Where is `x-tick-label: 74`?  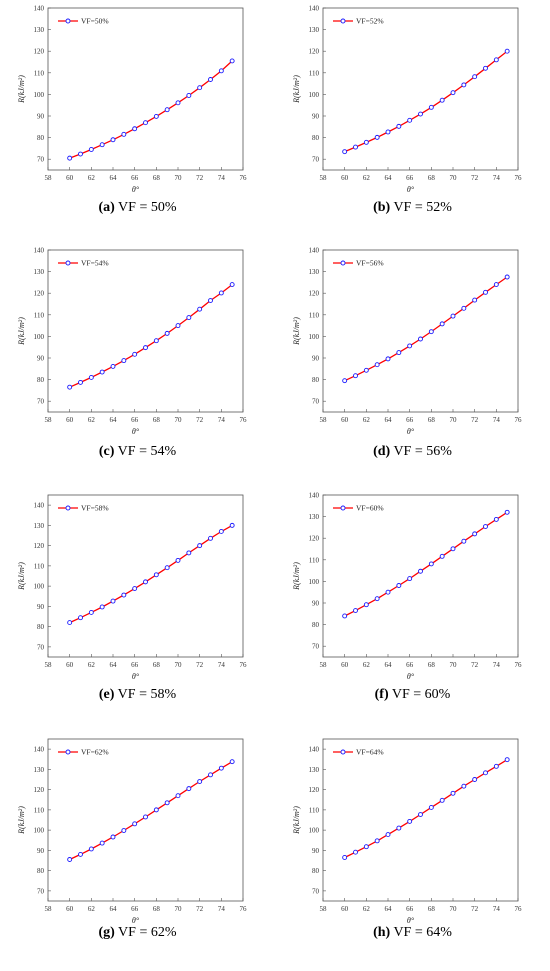 x-tick-label: 74 is located at coordinates (222, 178).